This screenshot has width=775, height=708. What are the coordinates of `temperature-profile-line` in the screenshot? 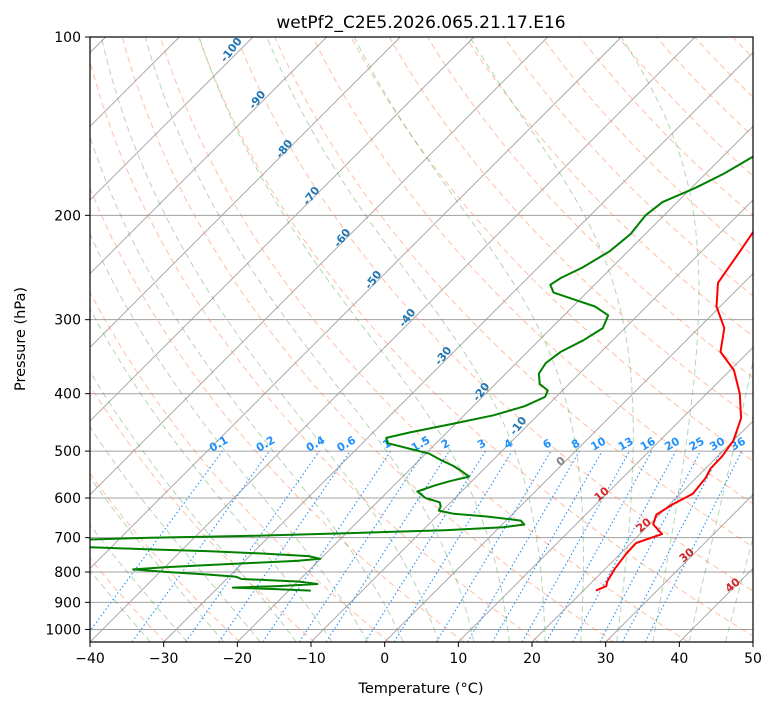 It's located at (674, 411).